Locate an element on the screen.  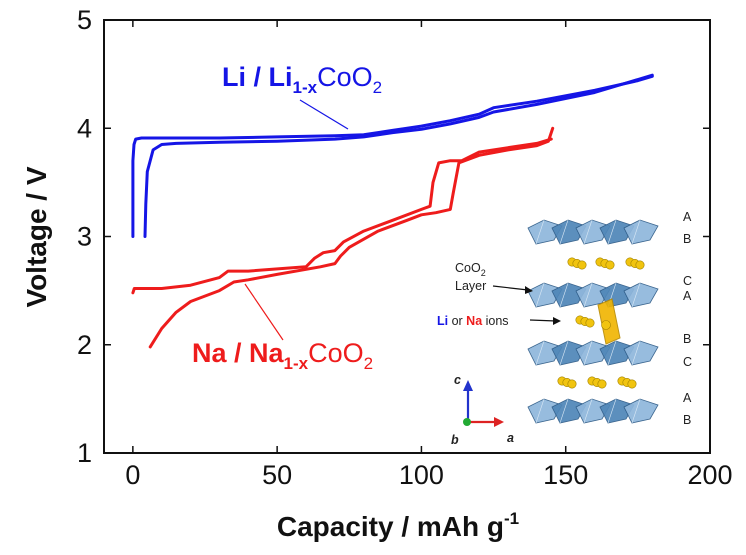
ions-arrow-head is located at coordinates (557, 321).